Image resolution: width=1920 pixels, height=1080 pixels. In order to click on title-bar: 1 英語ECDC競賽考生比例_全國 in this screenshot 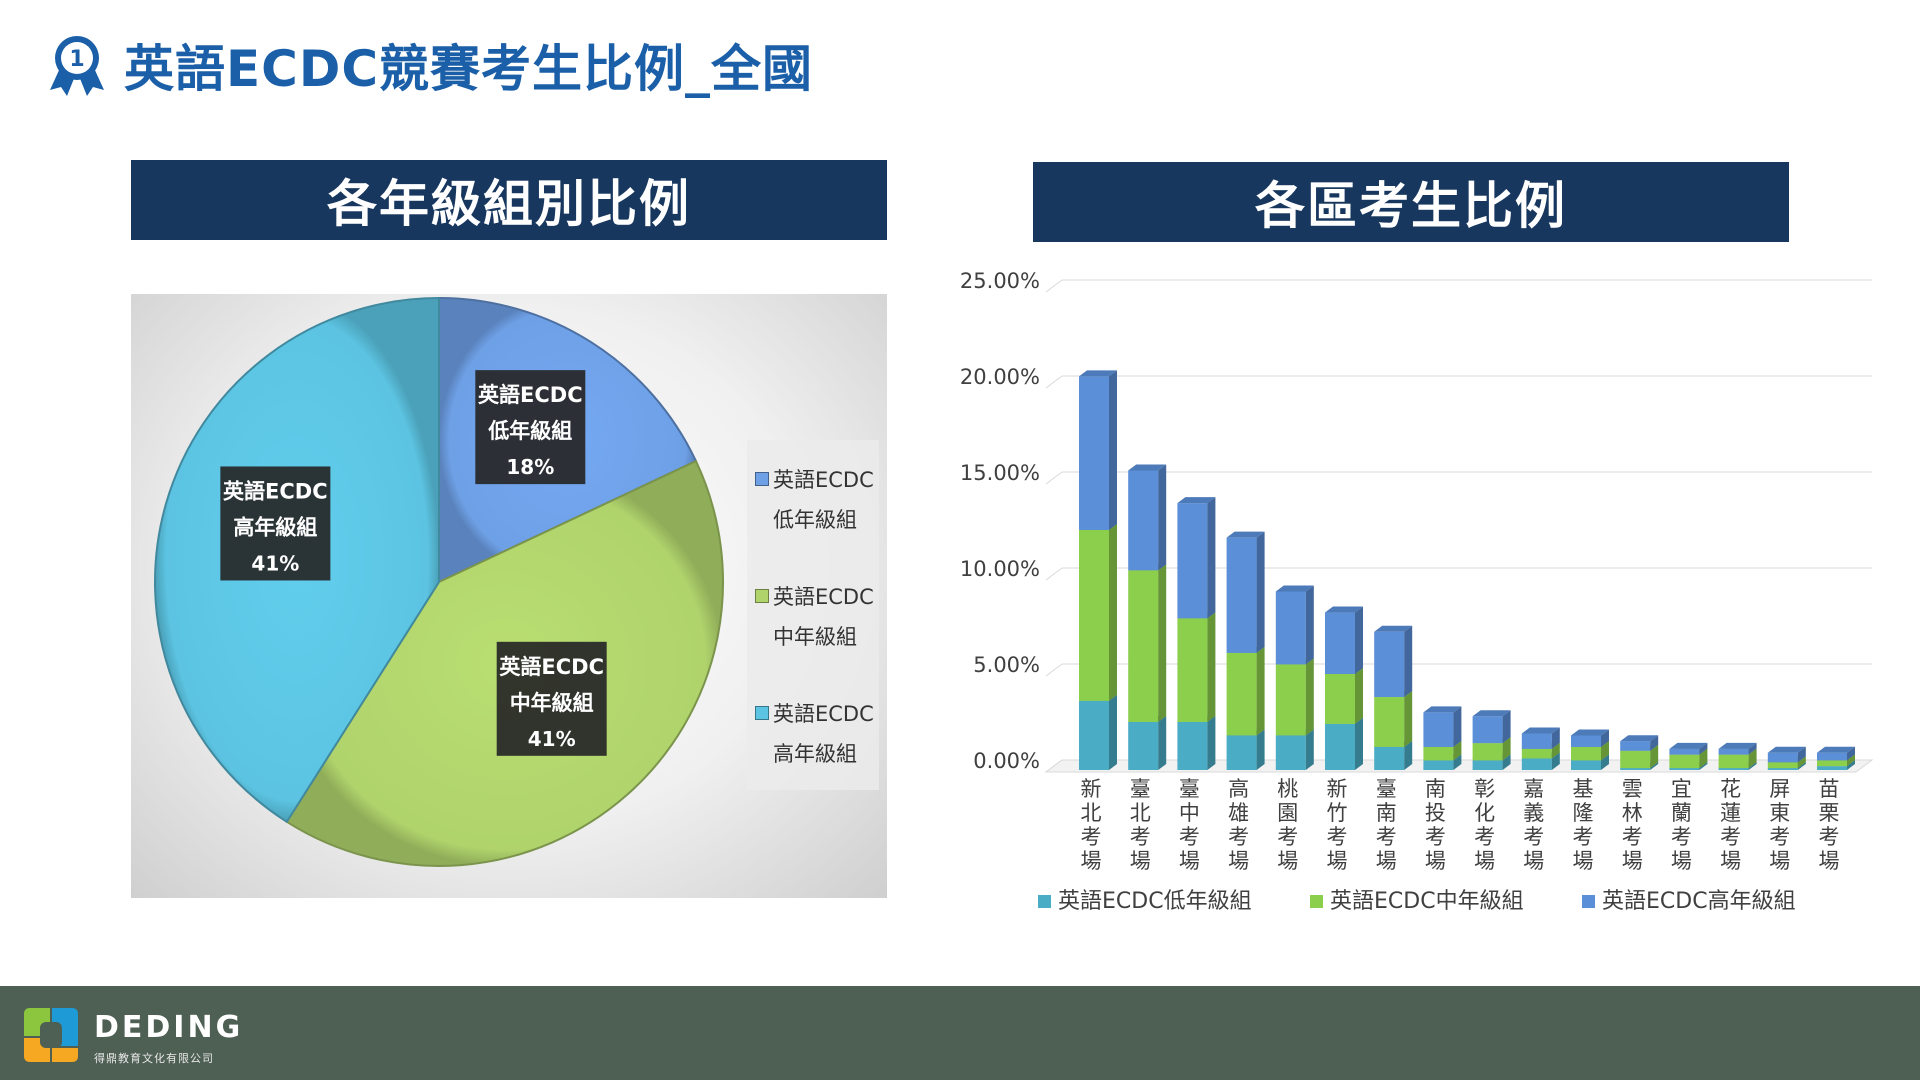, I will do `click(428, 65)`.